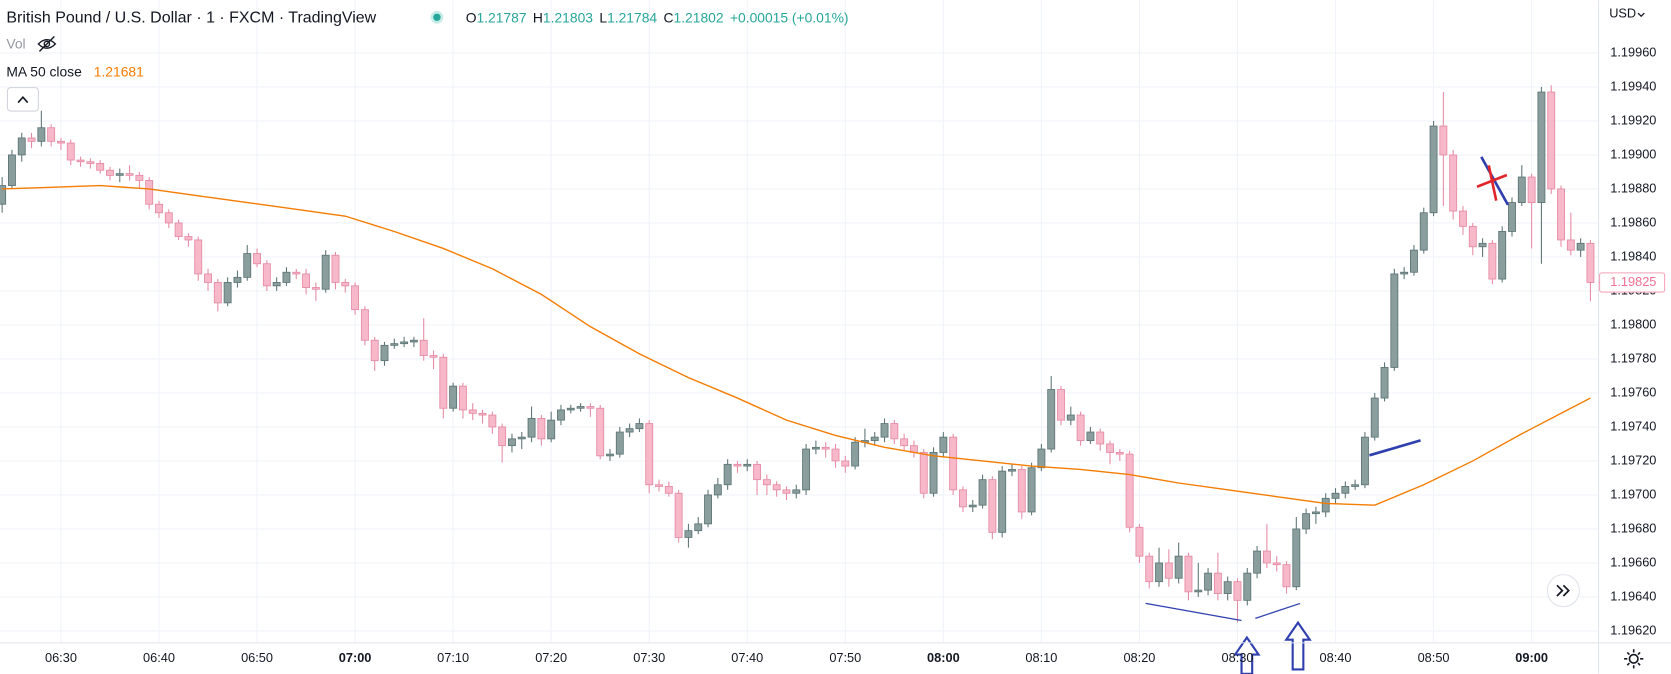 This screenshot has height=674, width=1671. I want to click on y-tick-label: 1.19880, so click(1633, 187).